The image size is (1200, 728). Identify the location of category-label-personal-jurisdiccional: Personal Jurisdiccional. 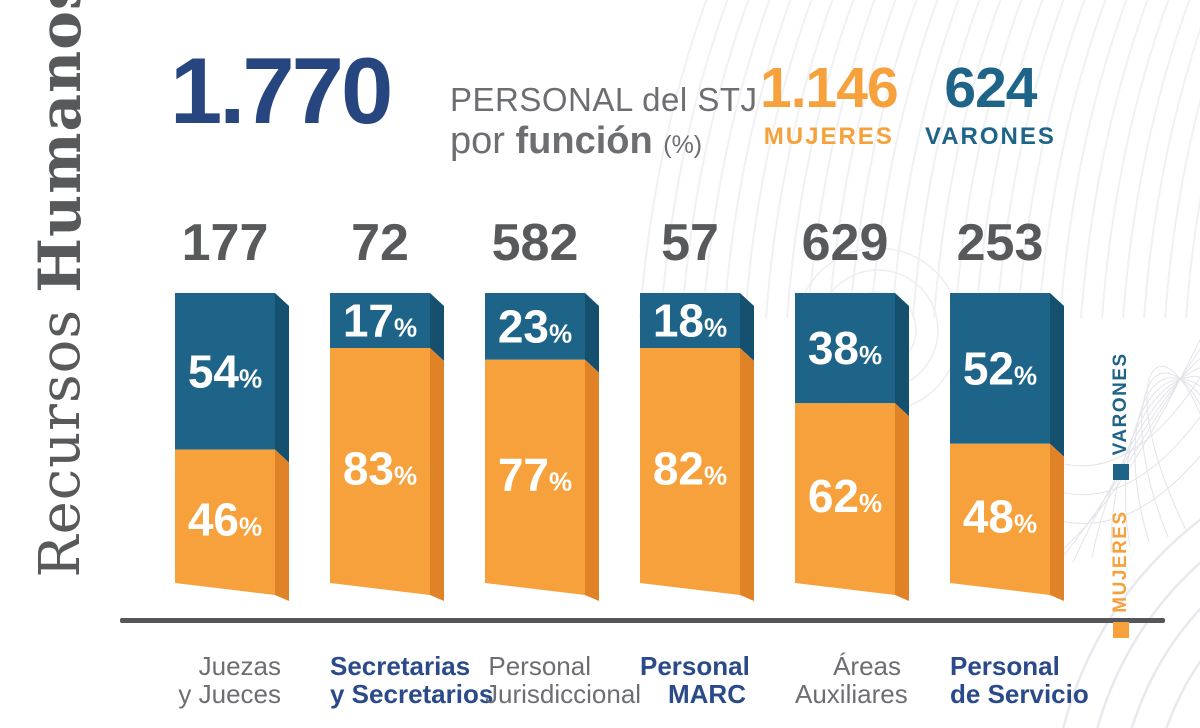
(563, 680).